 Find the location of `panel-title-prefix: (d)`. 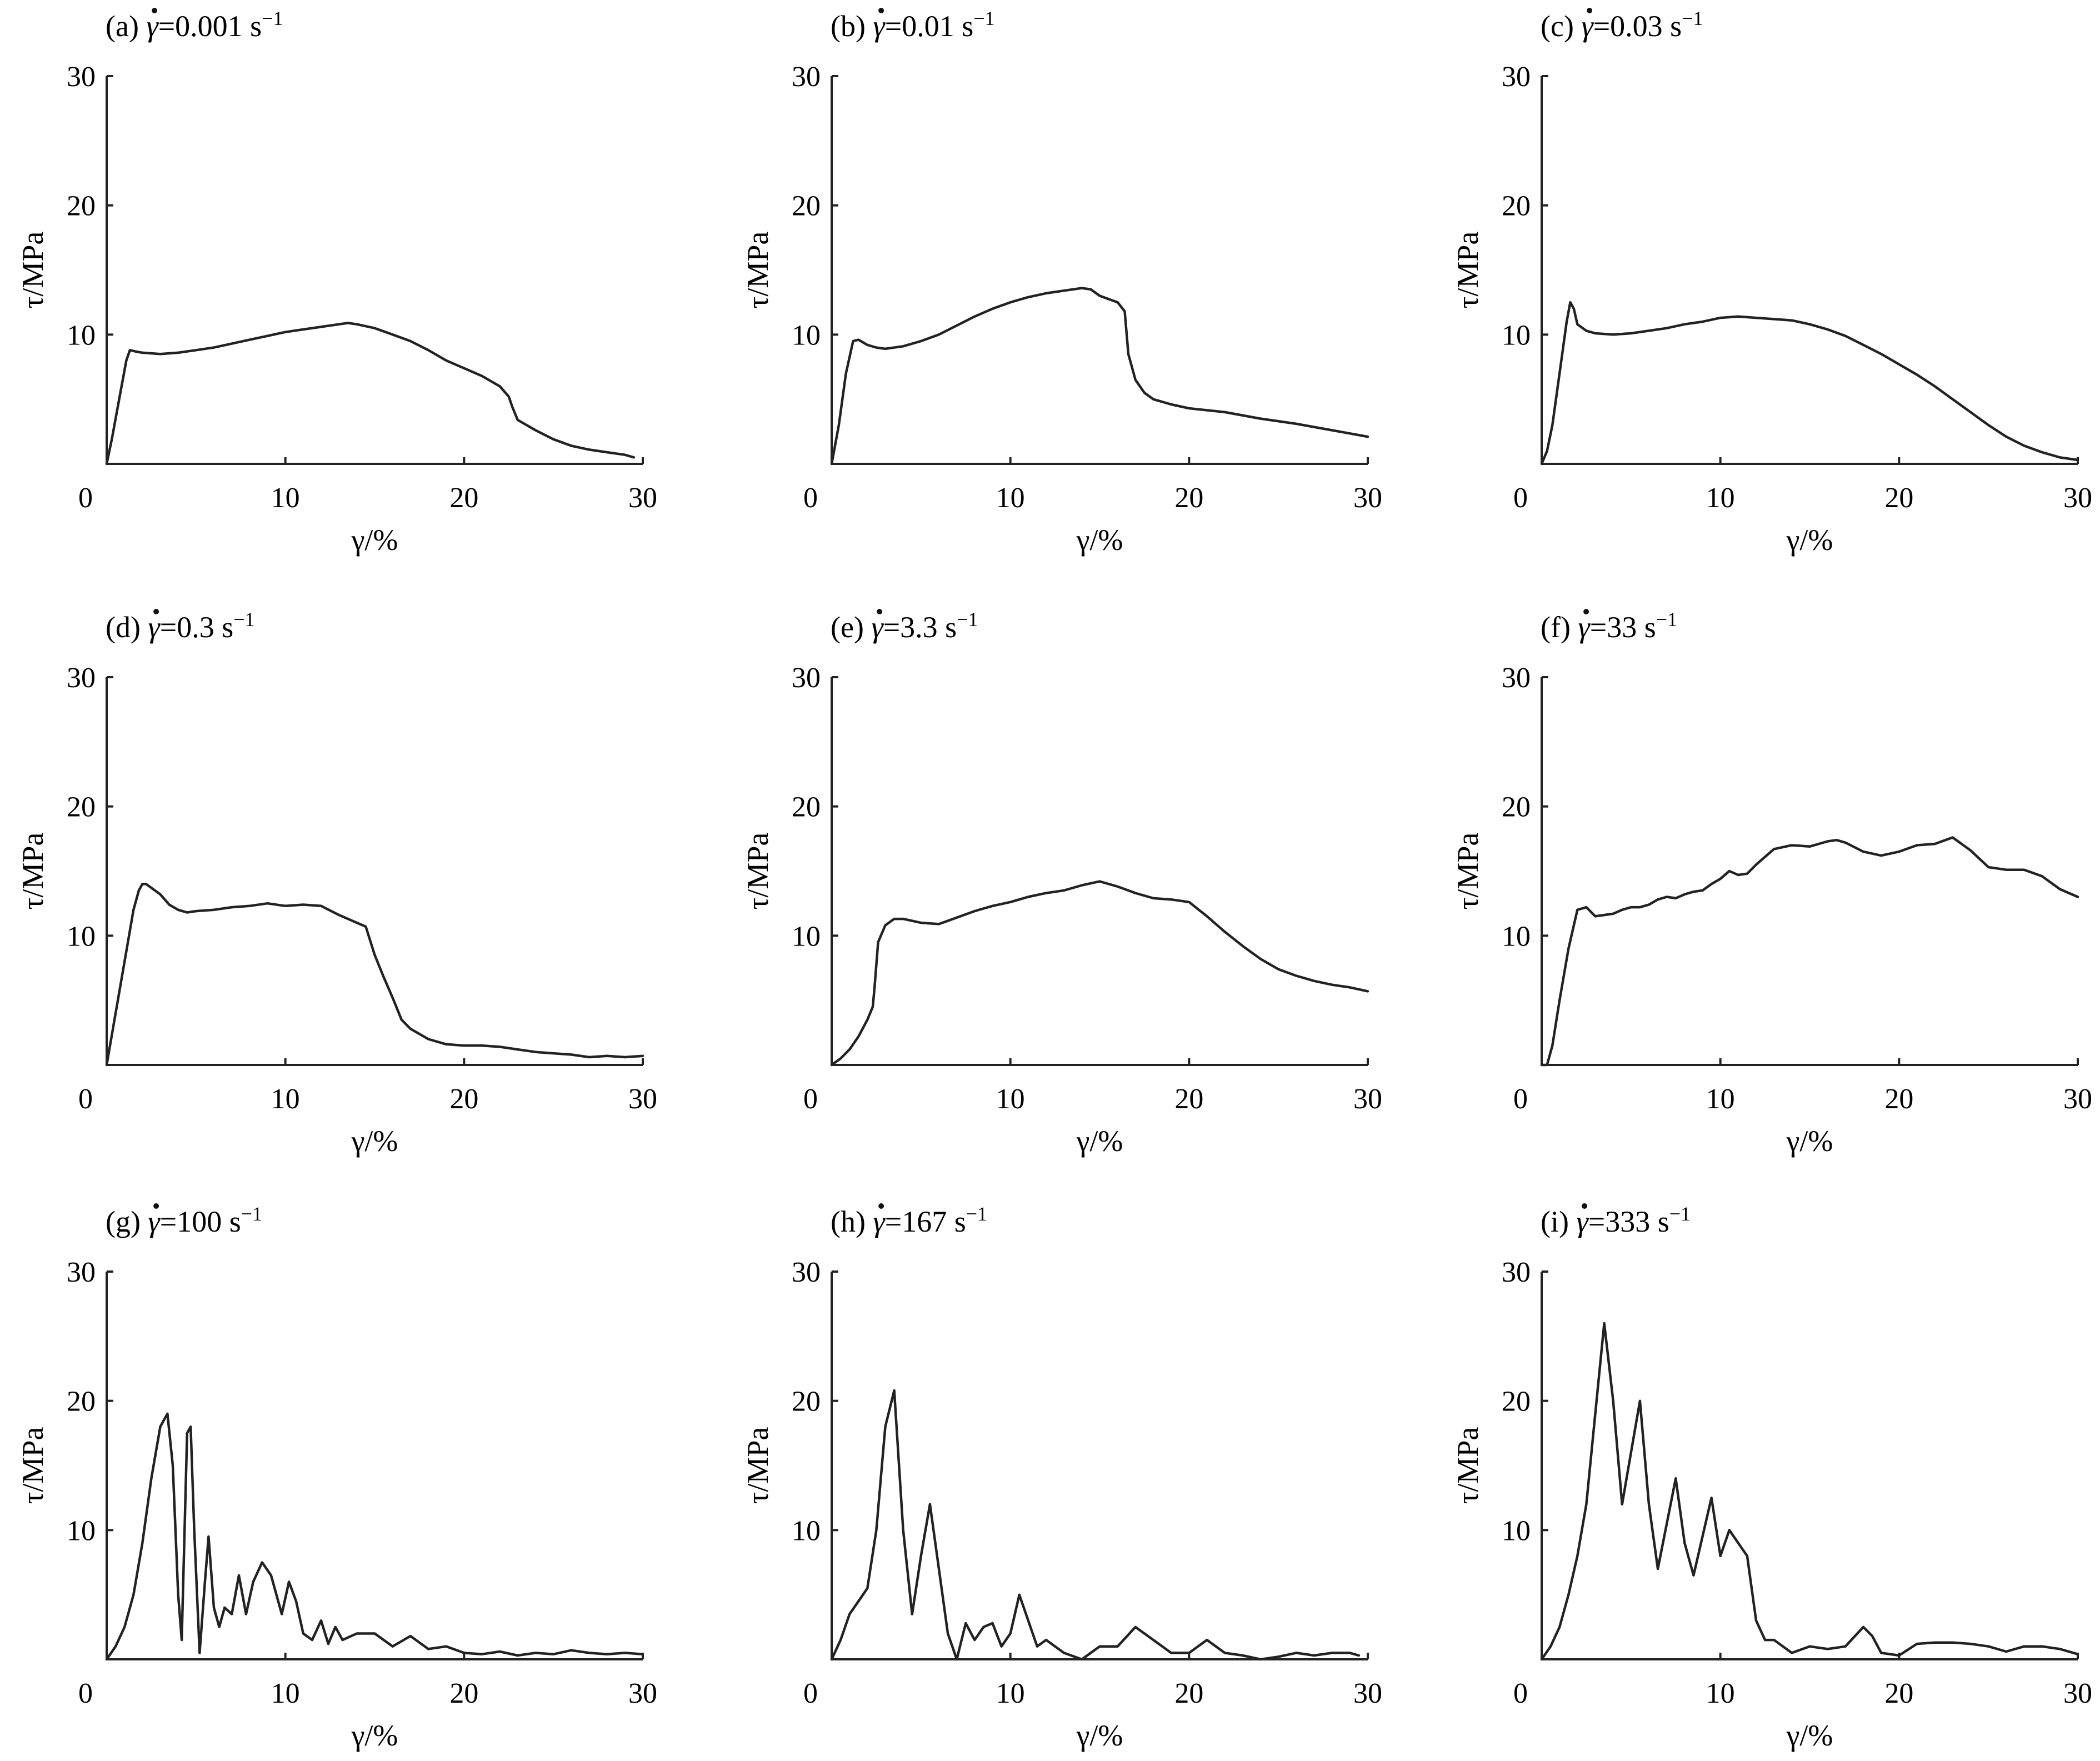

panel-title-prefix: (d) is located at coordinates (127, 627).